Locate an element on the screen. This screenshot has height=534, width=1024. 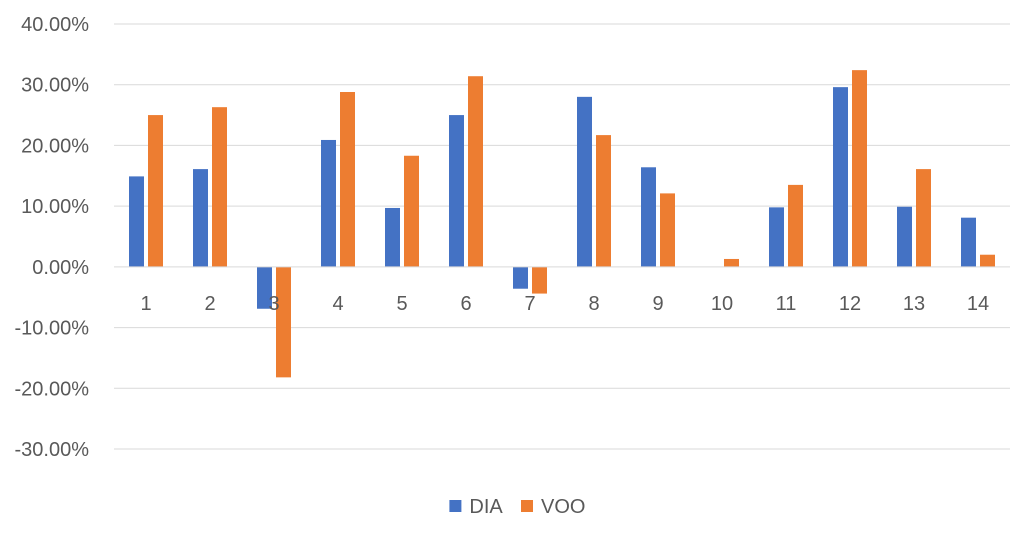
x-tick-label: 8 is located at coordinates (593, 304).